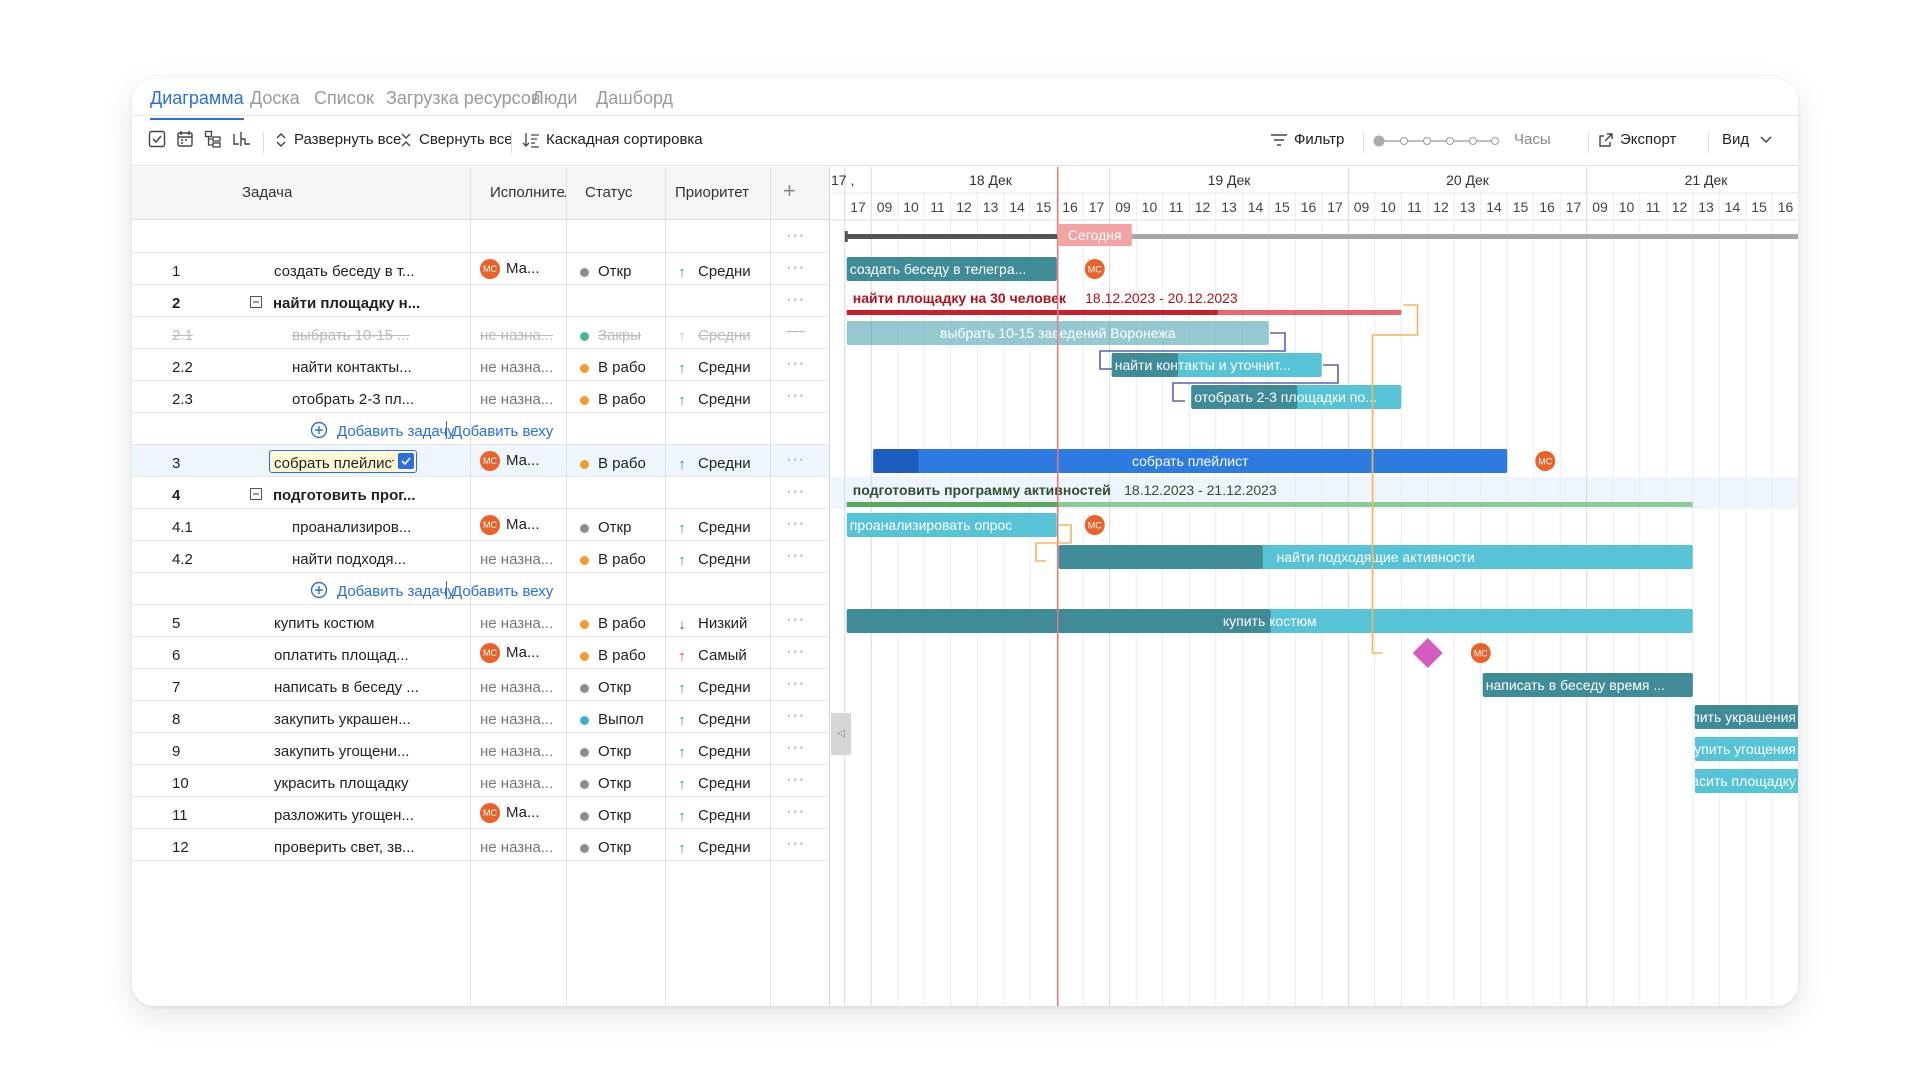  I want to click on tab-0: Диаграмма, so click(197, 104).